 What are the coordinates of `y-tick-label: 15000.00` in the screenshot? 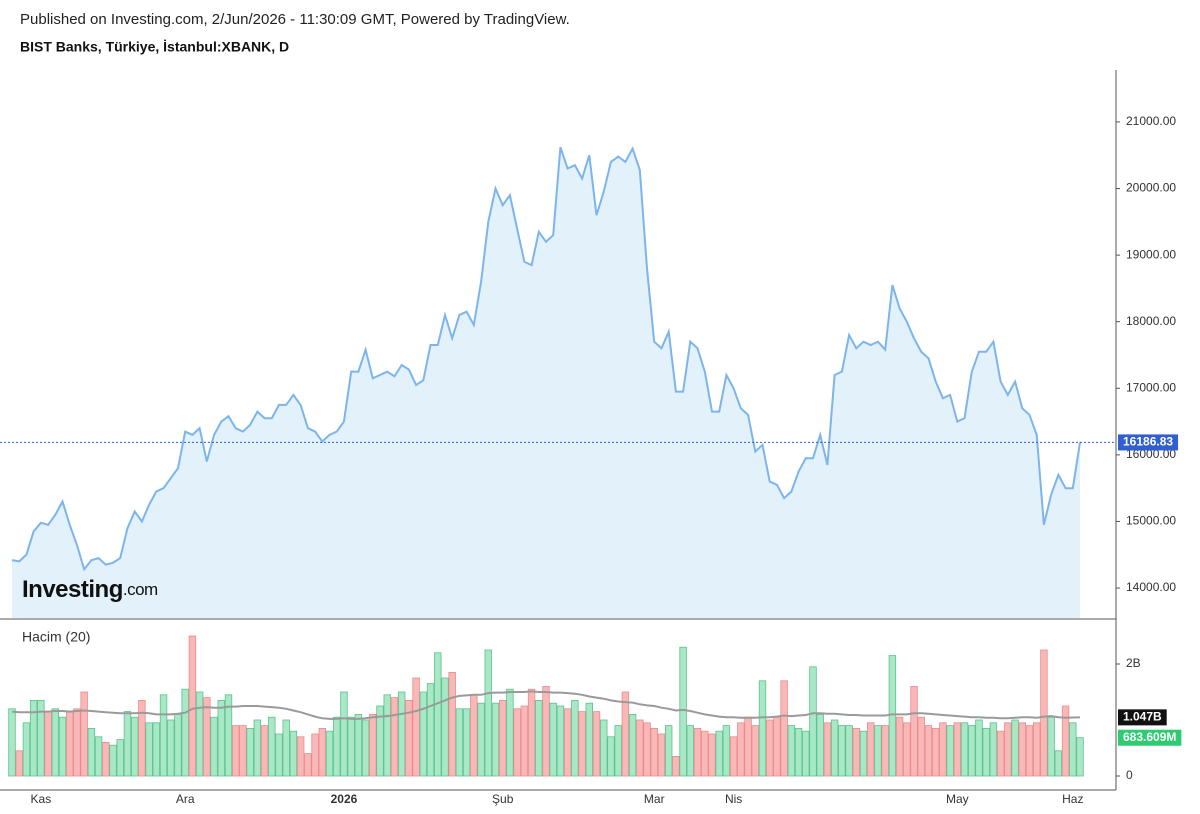 It's located at (1151, 521).